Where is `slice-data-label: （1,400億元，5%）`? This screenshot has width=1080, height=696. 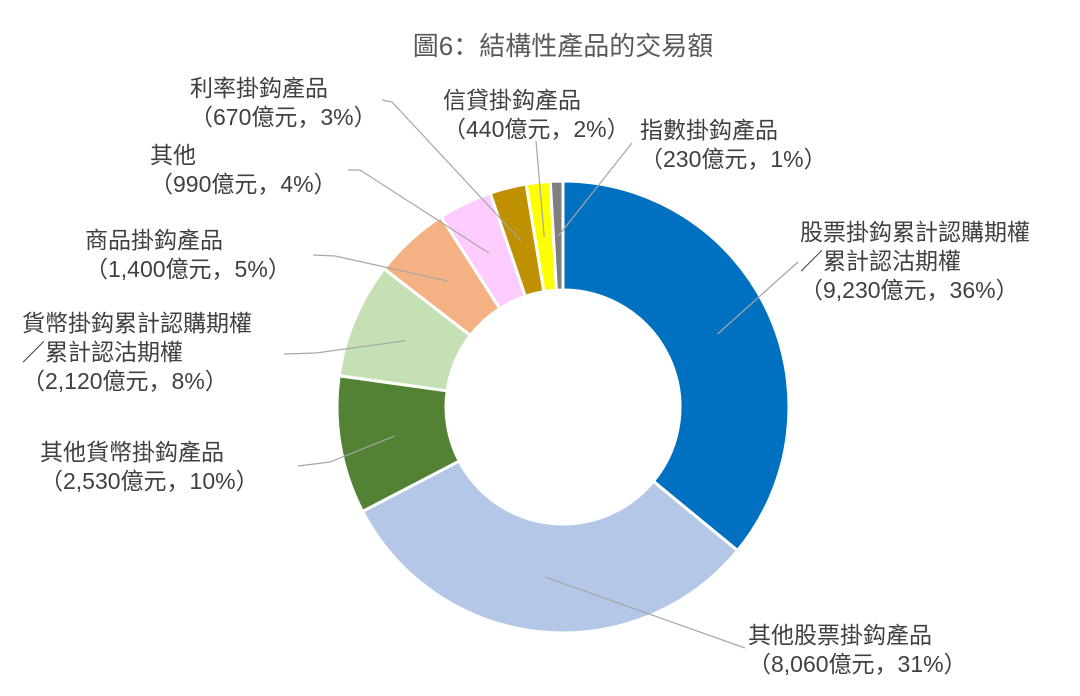
slice-data-label: （1,400億元，5%） is located at coordinates (188, 269).